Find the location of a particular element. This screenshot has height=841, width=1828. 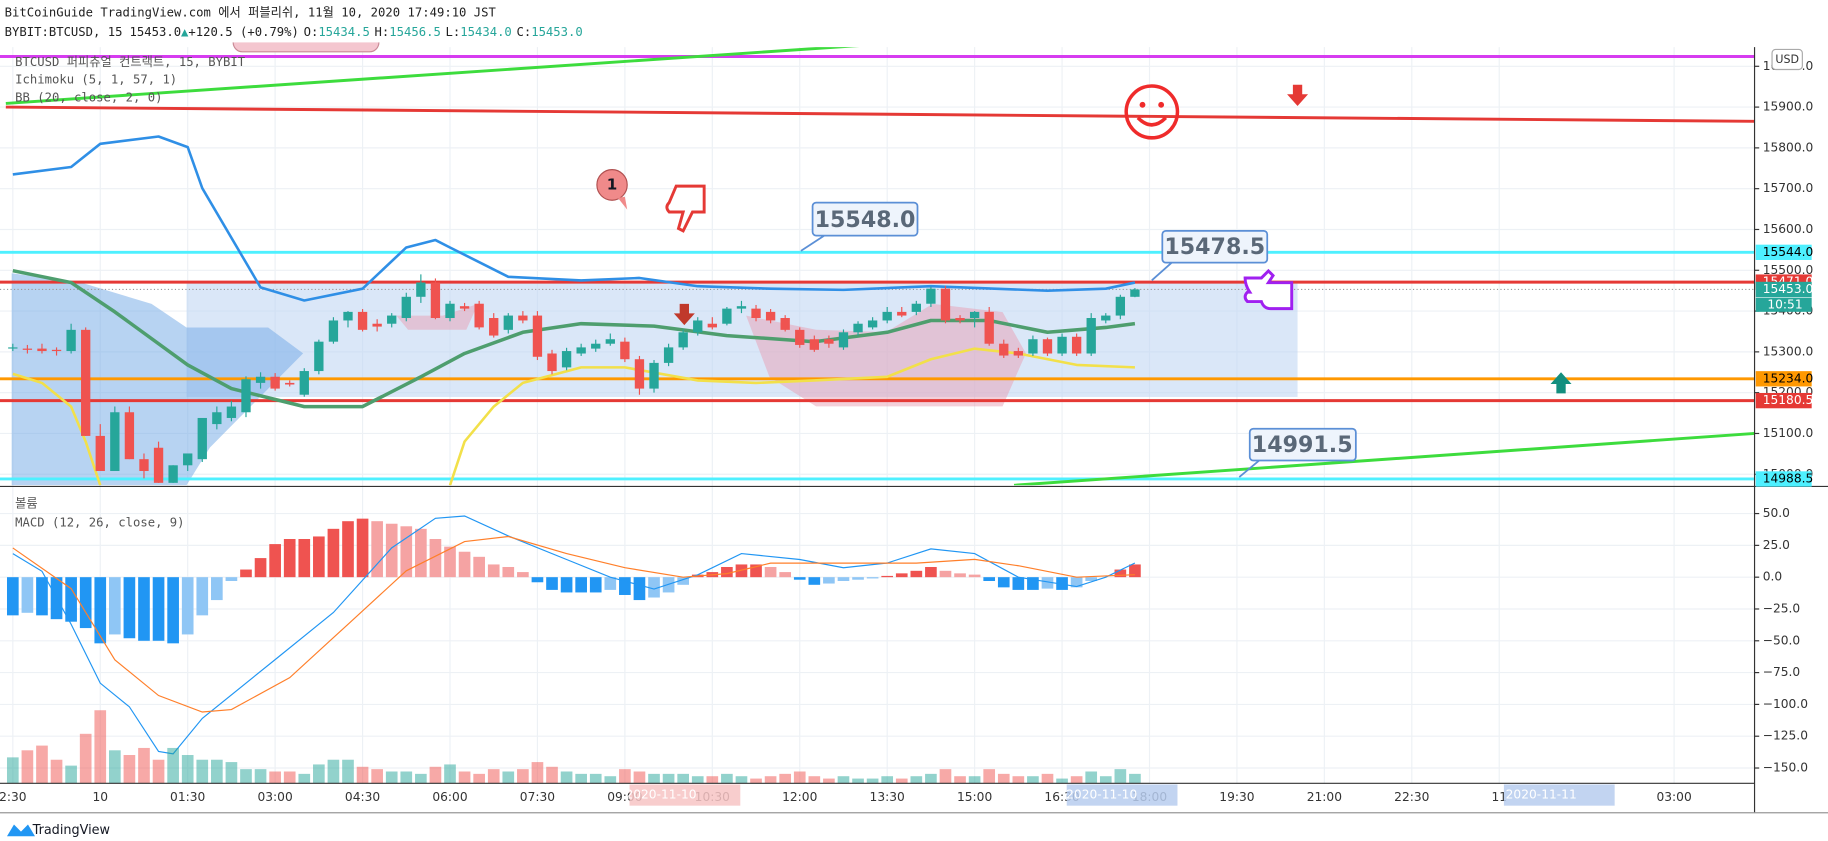

x-tick-label: 06:00 is located at coordinates (449, 797).